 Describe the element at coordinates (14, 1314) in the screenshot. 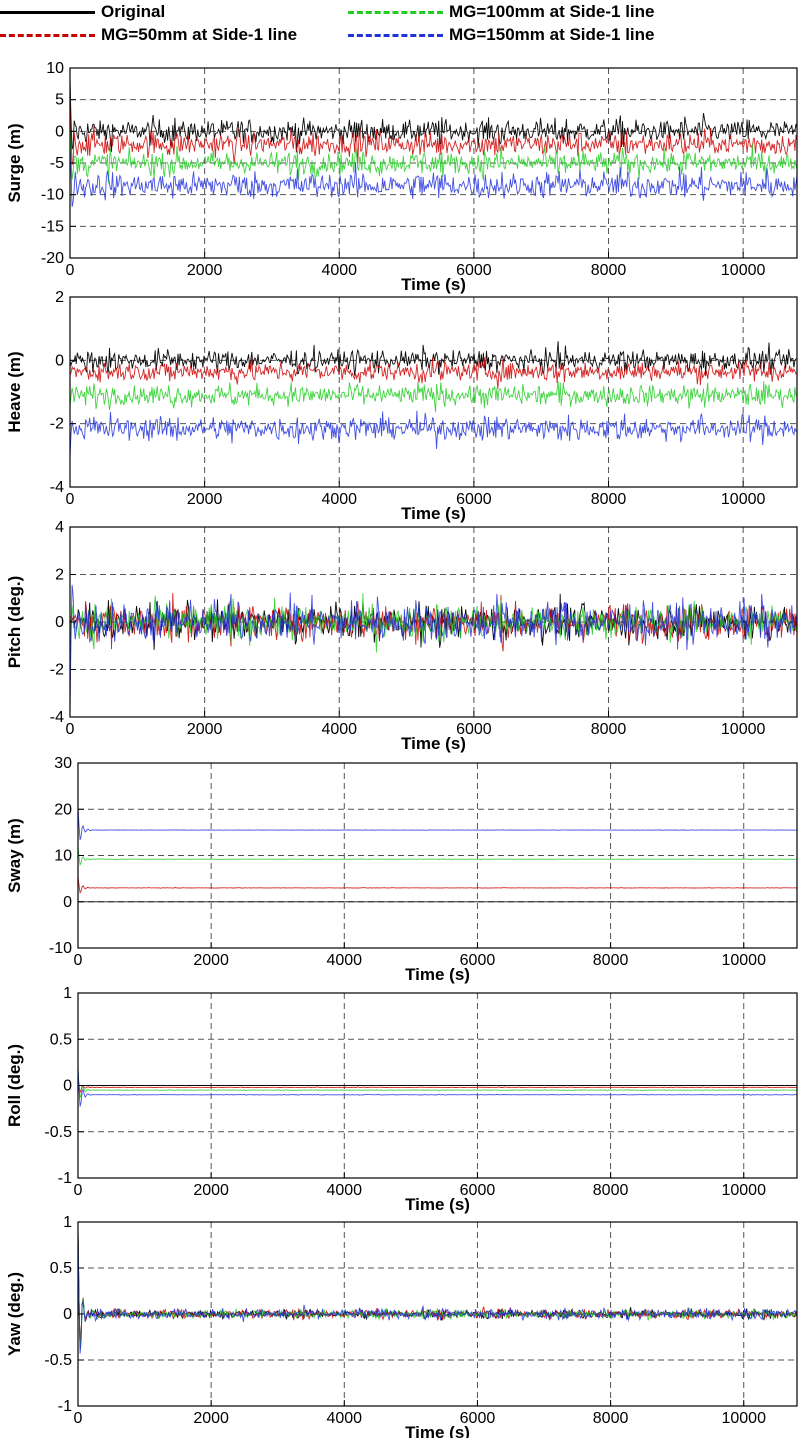

I see `y-axis-label: Yaw (deg.)` at that location.